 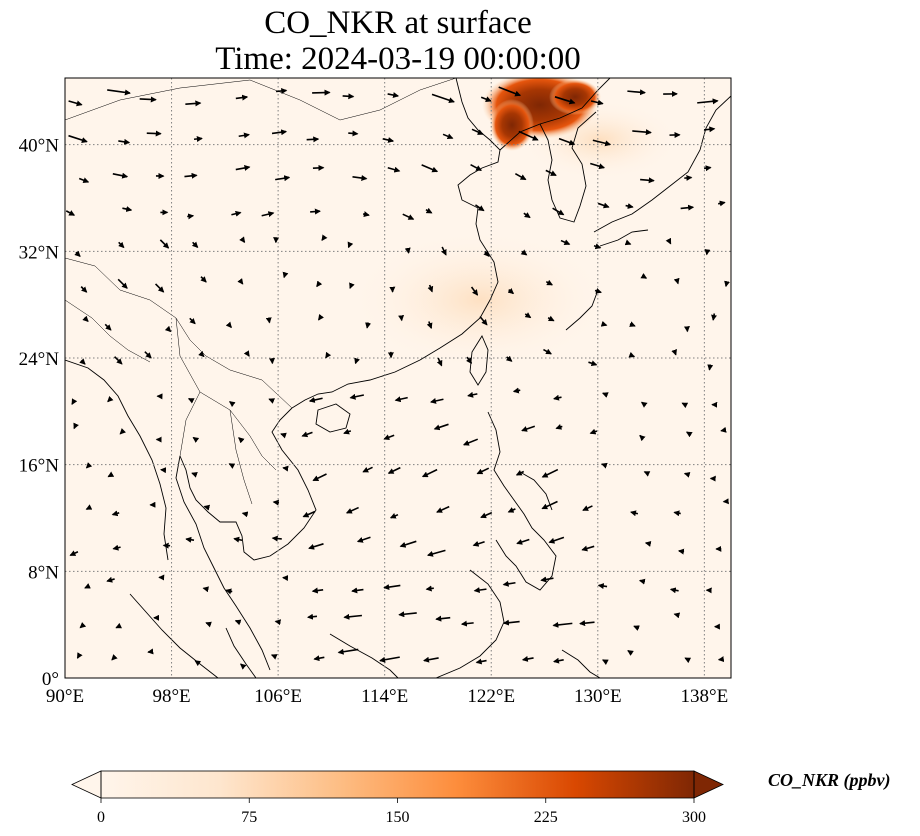 What do you see at coordinates (397, 784) in the screenshot?
I see `colorbar-fill` at bounding box center [397, 784].